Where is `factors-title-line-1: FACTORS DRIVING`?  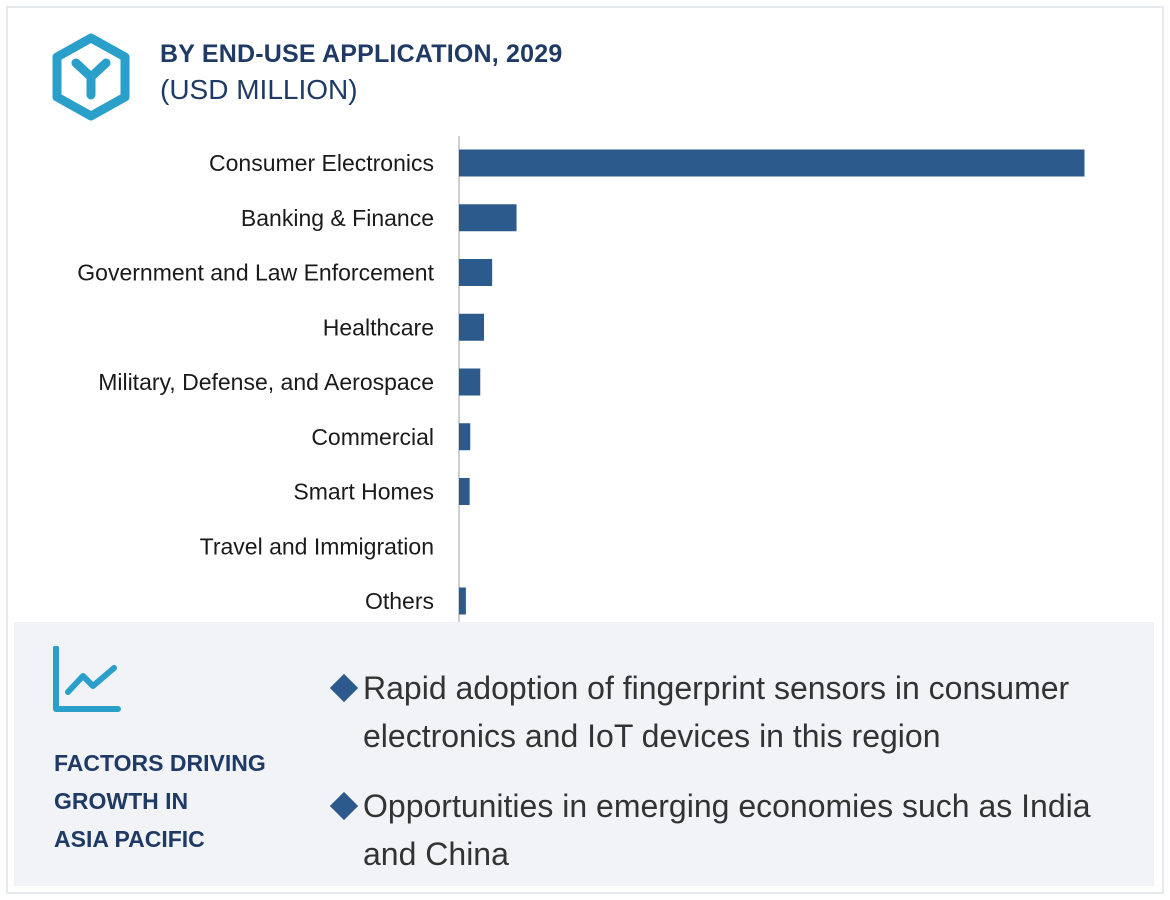 factors-title-line-1: FACTORS DRIVING is located at coordinates (160, 763).